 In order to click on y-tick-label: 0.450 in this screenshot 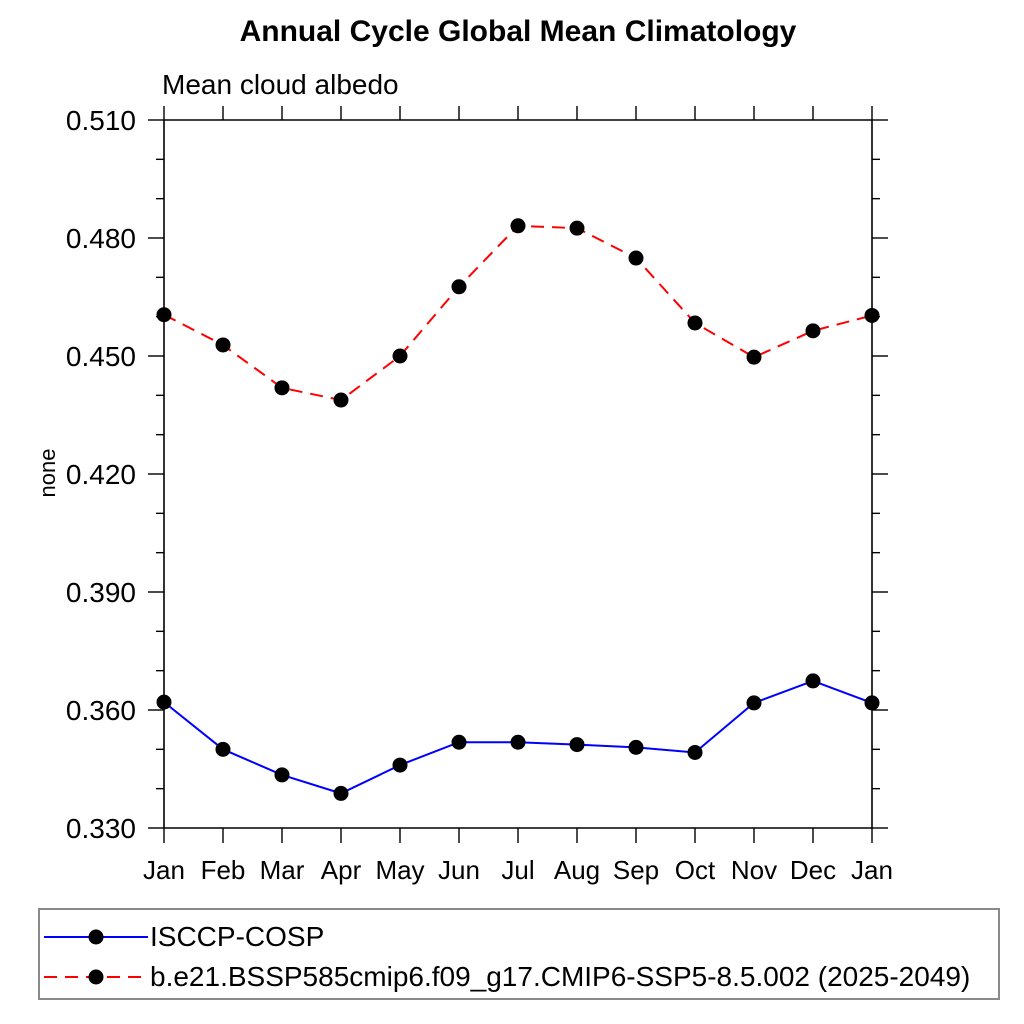, I will do `click(101, 356)`.